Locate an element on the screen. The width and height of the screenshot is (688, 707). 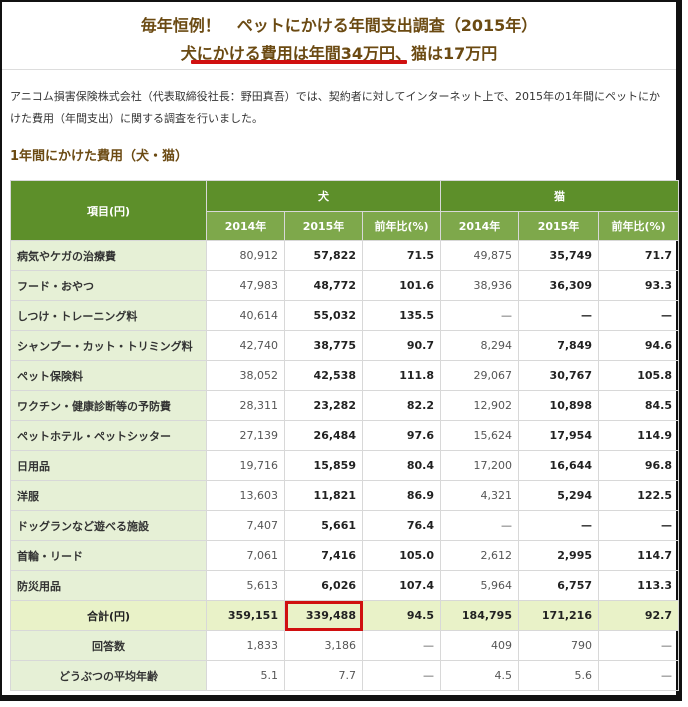
row-label: どうぶつの平均年齢 is located at coordinates (108, 675).